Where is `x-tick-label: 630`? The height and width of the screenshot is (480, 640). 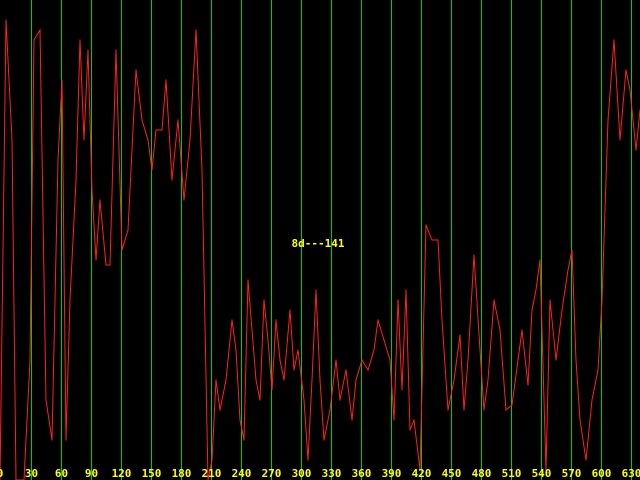 x-tick-label: 630 is located at coordinates (631, 473).